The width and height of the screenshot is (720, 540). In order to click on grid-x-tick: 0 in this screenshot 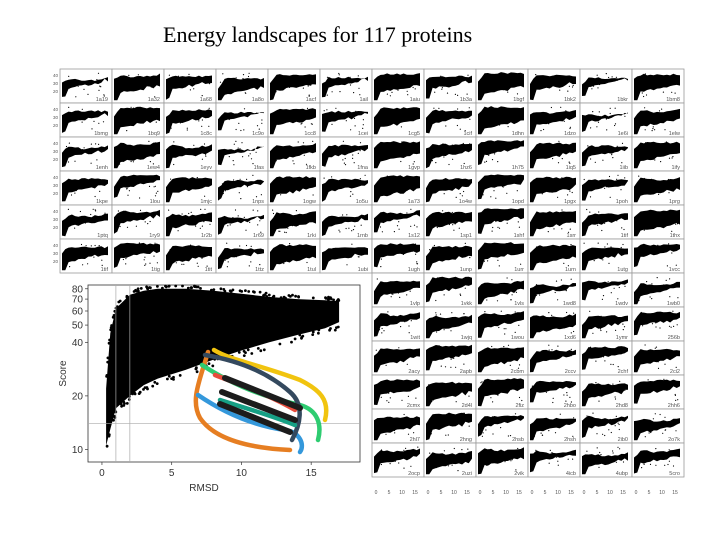, I will do `click(532, 493)`.